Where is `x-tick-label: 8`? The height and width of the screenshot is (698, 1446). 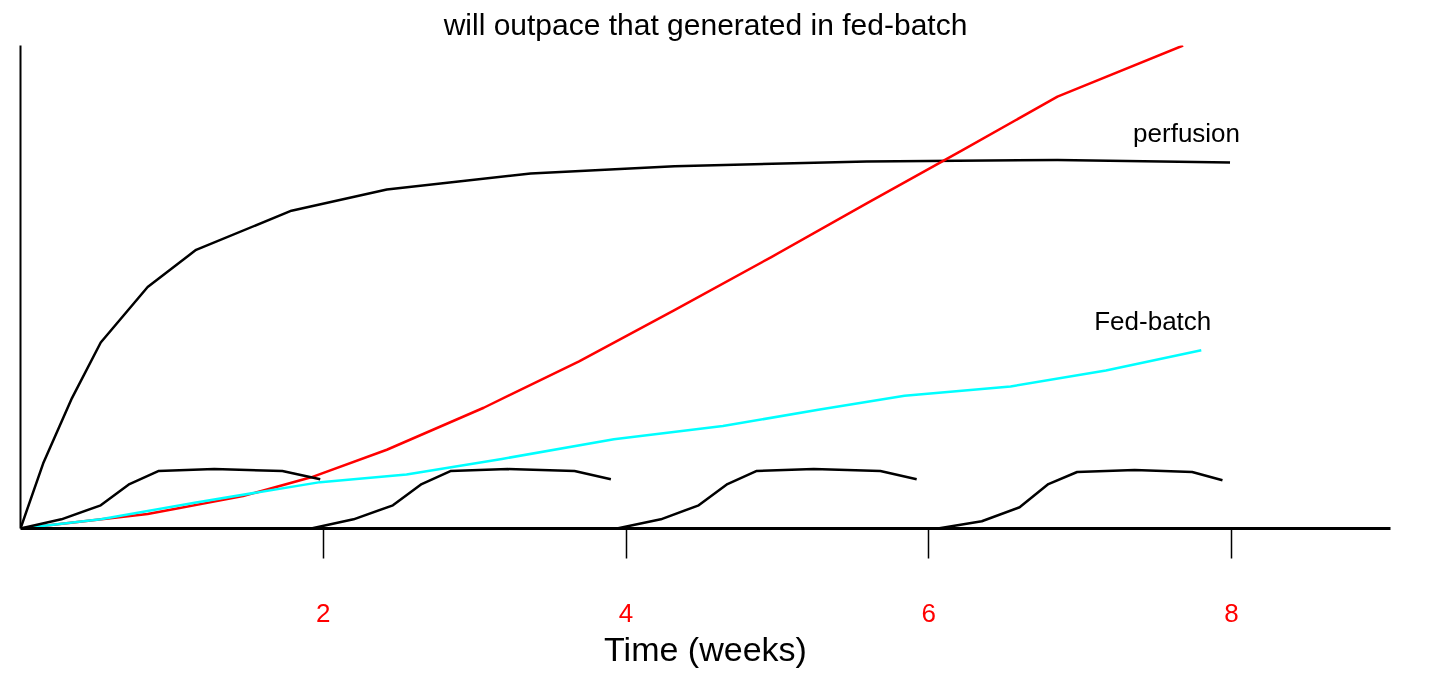 x-tick-label: 8 is located at coordinates (1231, 612).